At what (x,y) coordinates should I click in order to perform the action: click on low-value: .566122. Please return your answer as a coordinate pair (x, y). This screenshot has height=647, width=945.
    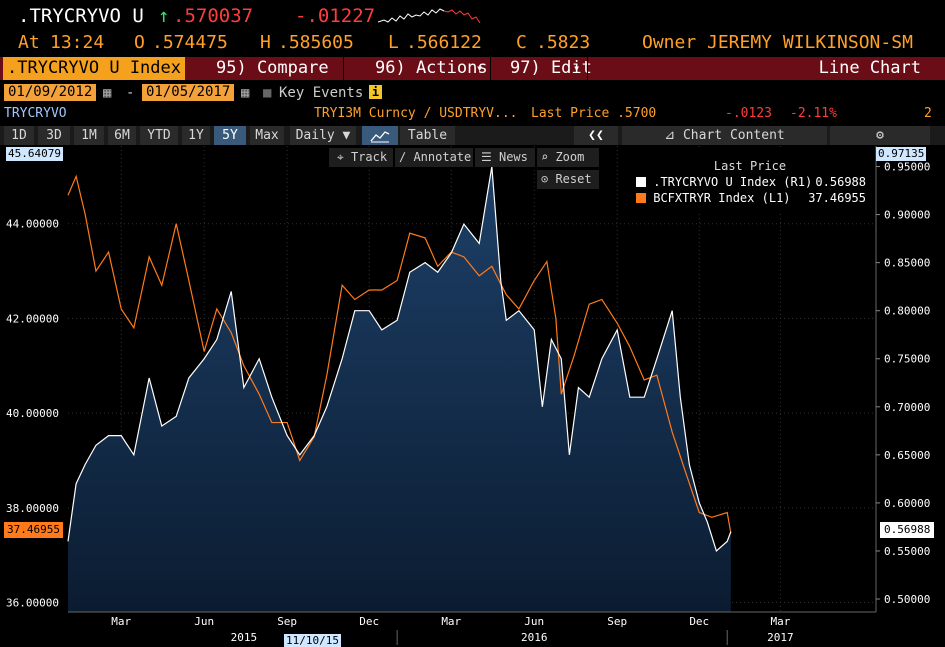
    Looking at the image, I should click on (444, 42).